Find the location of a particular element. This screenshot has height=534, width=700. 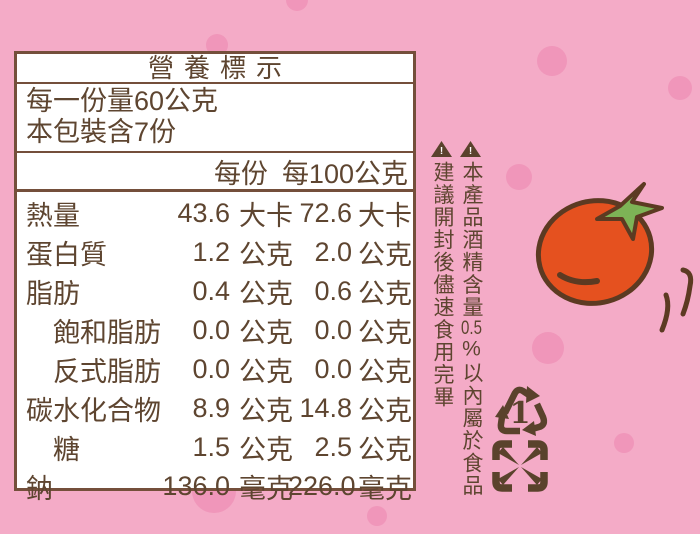

table-row-sodium: 鈉 136.0 毫克 226.0 毫克 is located at coordinates (215, 486).